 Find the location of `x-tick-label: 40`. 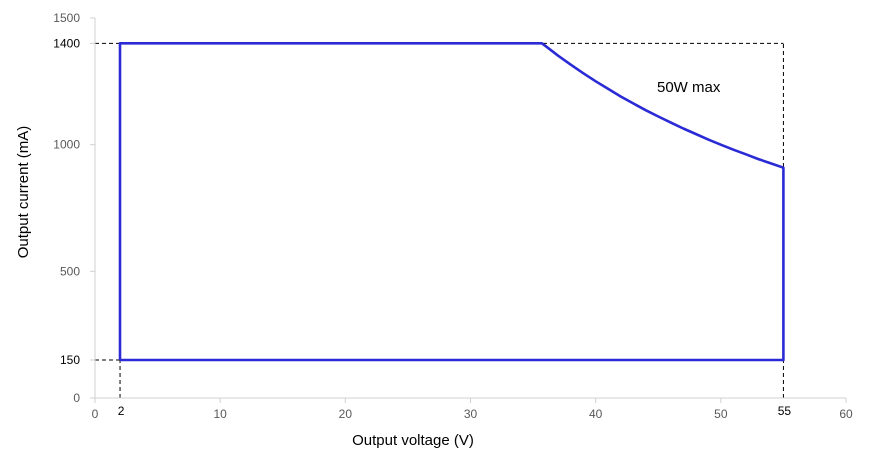

x-tick-label: 40 is located at coordinates (596, 414).